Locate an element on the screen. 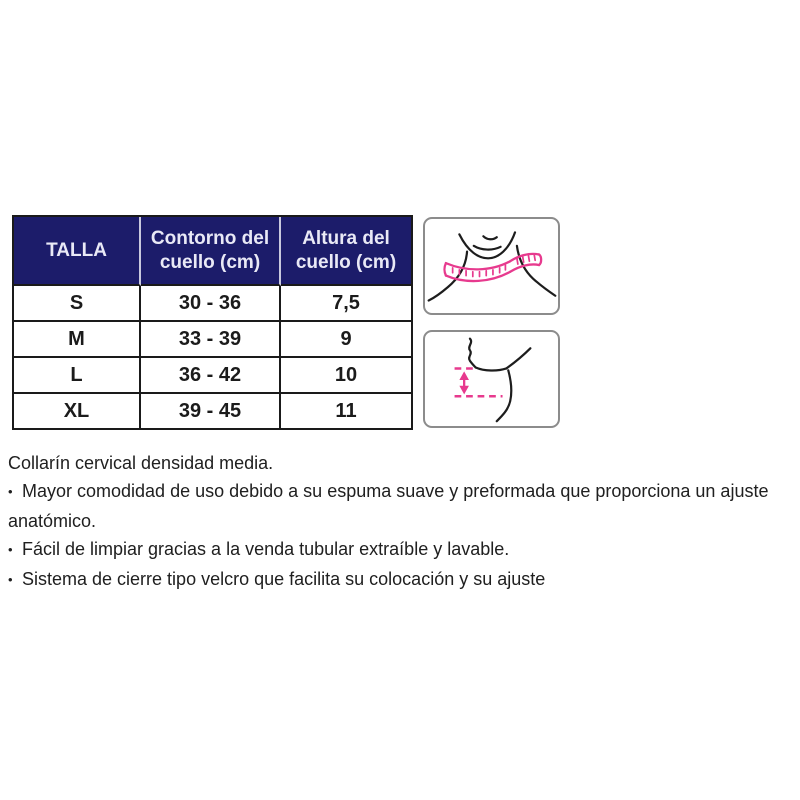 This screenshot has width=800, height=800. description-intro: Collarín cervical densidad media. is located at coordinates (141, 463).